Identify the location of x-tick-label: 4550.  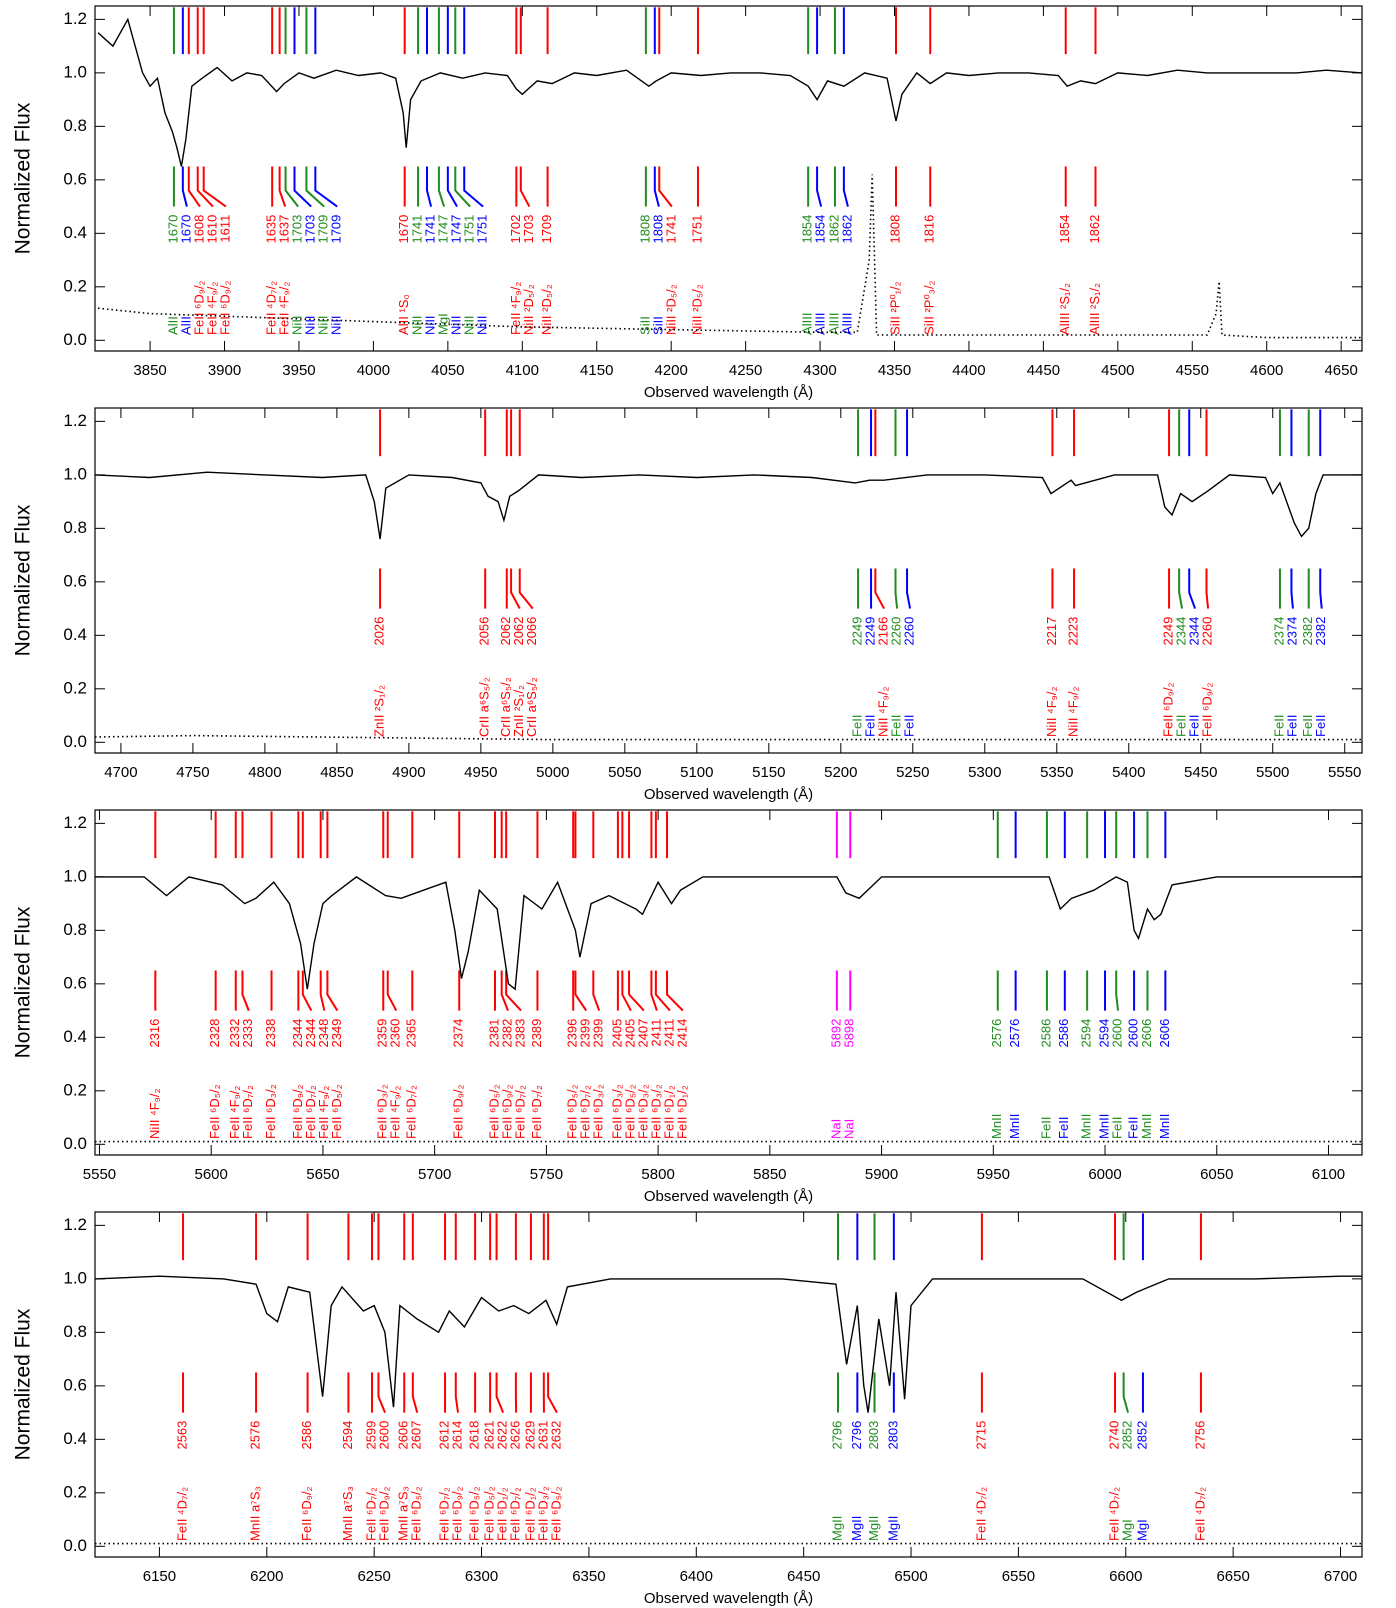
(1192, 370).